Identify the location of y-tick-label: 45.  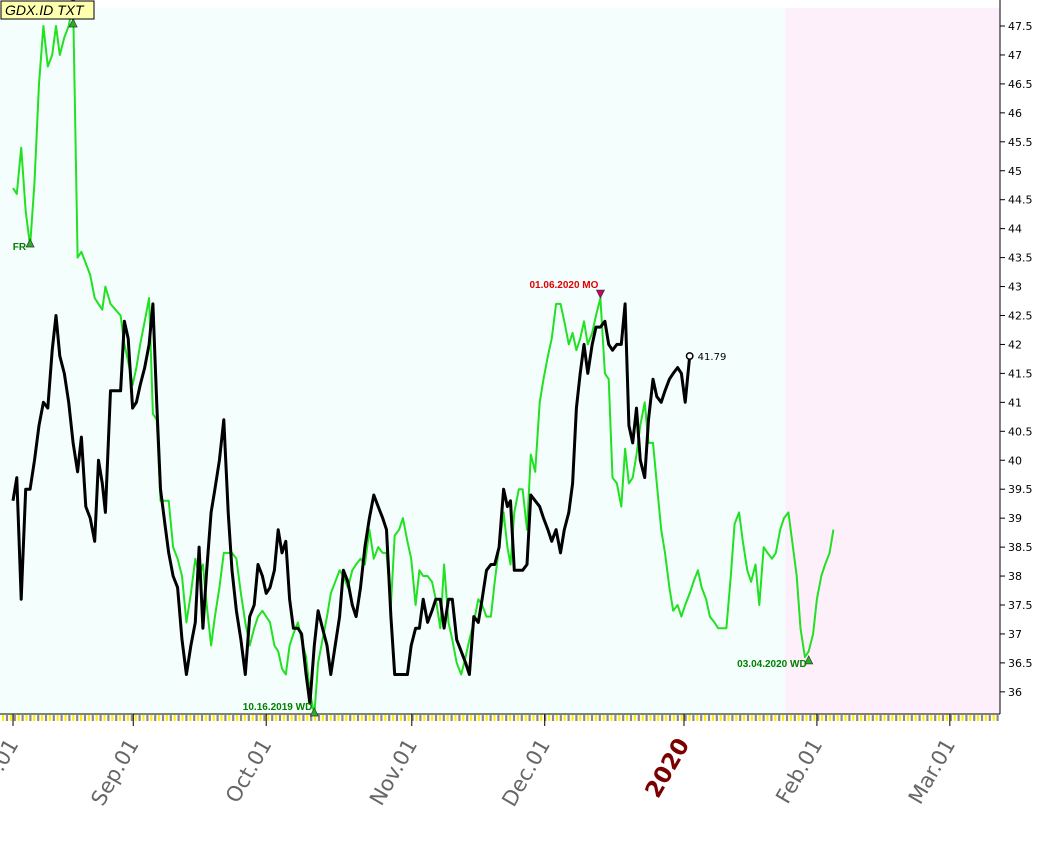
(1015, 171).